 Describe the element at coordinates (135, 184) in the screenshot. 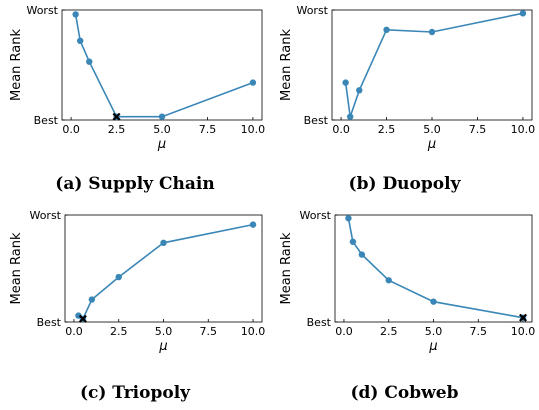

I see `chart-caption: (a) Supply Chain` at that location.